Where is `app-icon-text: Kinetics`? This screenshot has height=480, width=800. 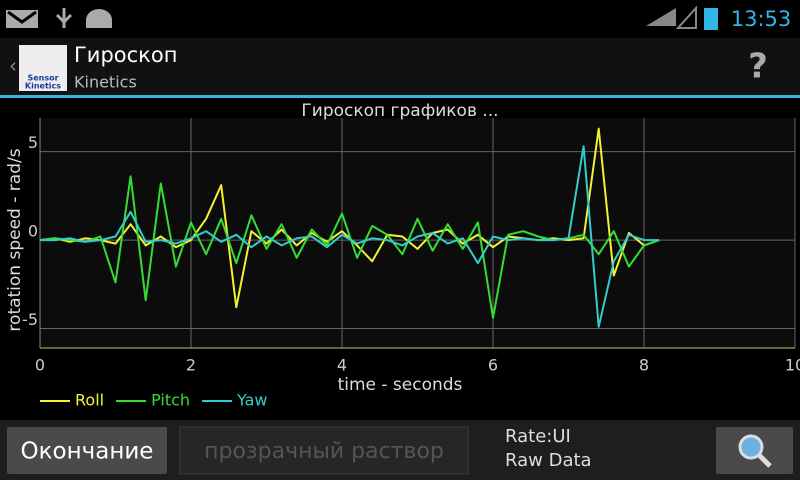
app-icon-text: Kinetics is located at coordinates (43, 86).